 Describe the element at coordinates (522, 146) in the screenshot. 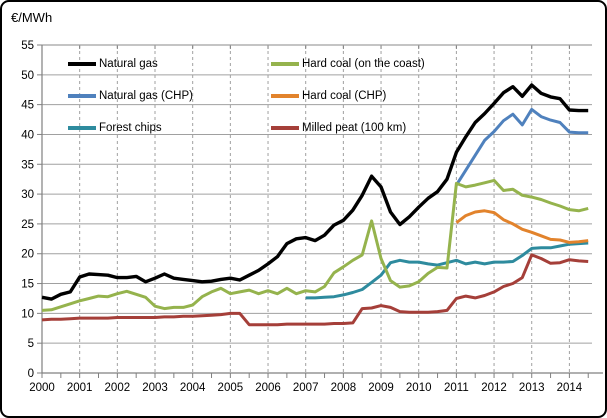

I see `series-natural-gas-chp` at that location.